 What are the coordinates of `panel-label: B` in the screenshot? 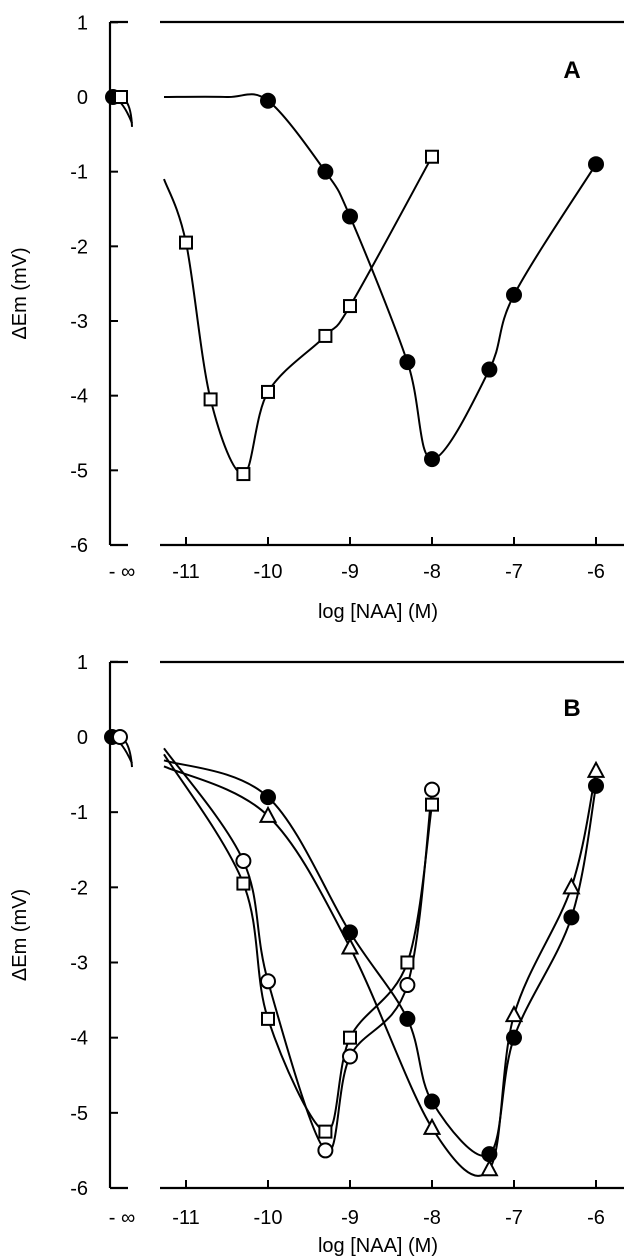 It's located at (571, 708).